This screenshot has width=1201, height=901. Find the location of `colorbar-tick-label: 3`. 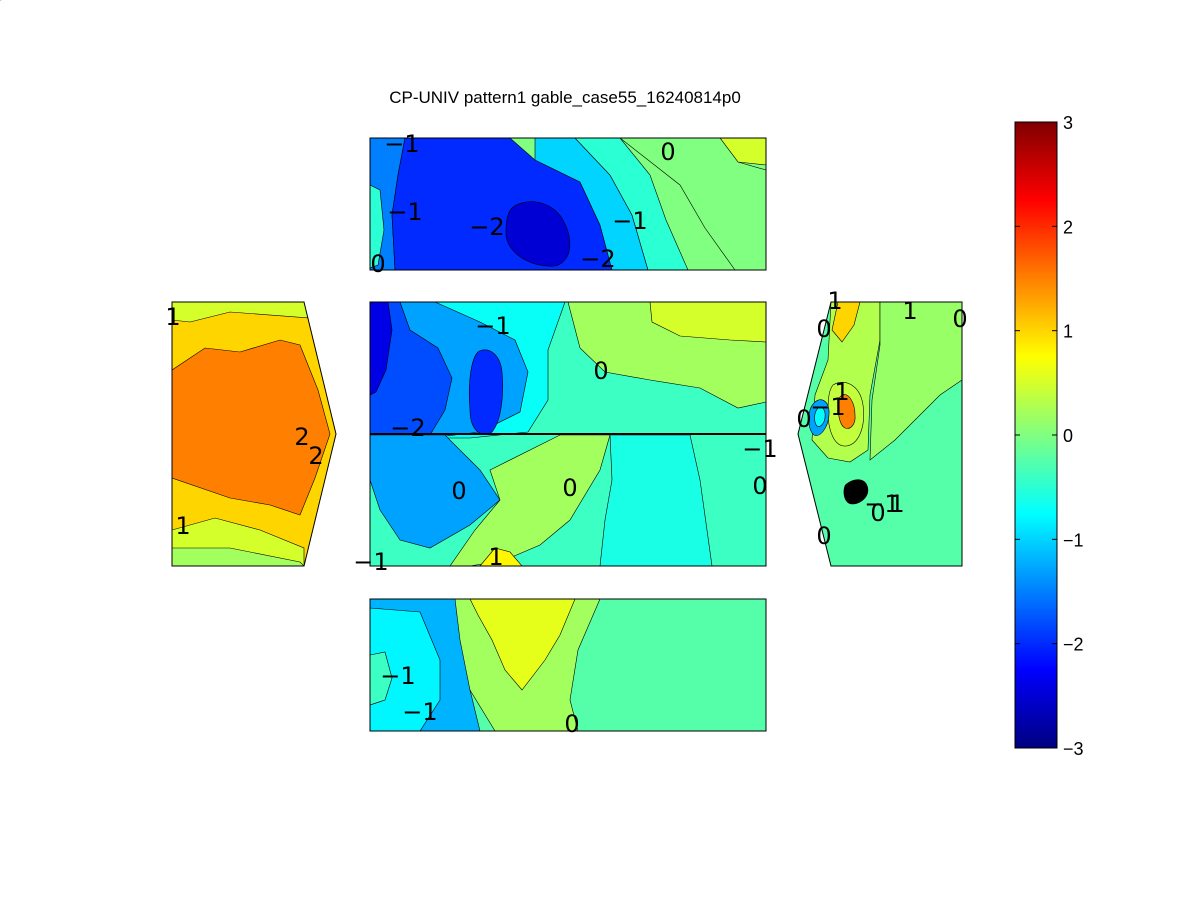

colorbar-tick-label: 3 is located at coordinates (1068, 123).